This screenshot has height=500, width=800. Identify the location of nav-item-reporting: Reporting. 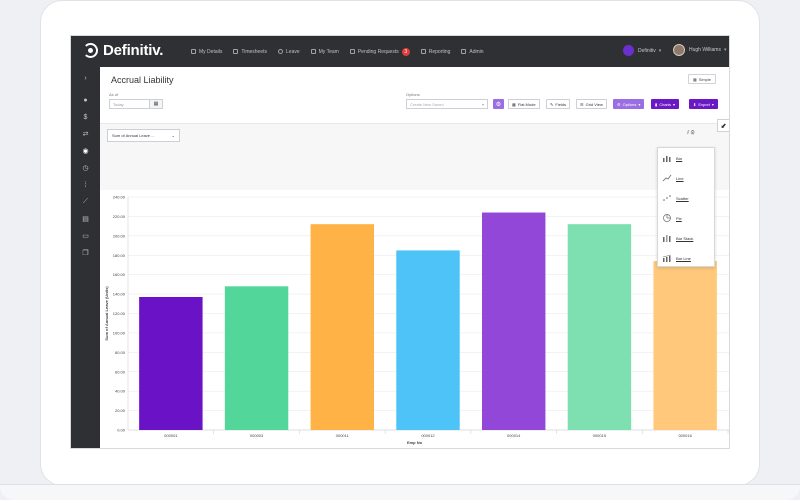
(435, 52).